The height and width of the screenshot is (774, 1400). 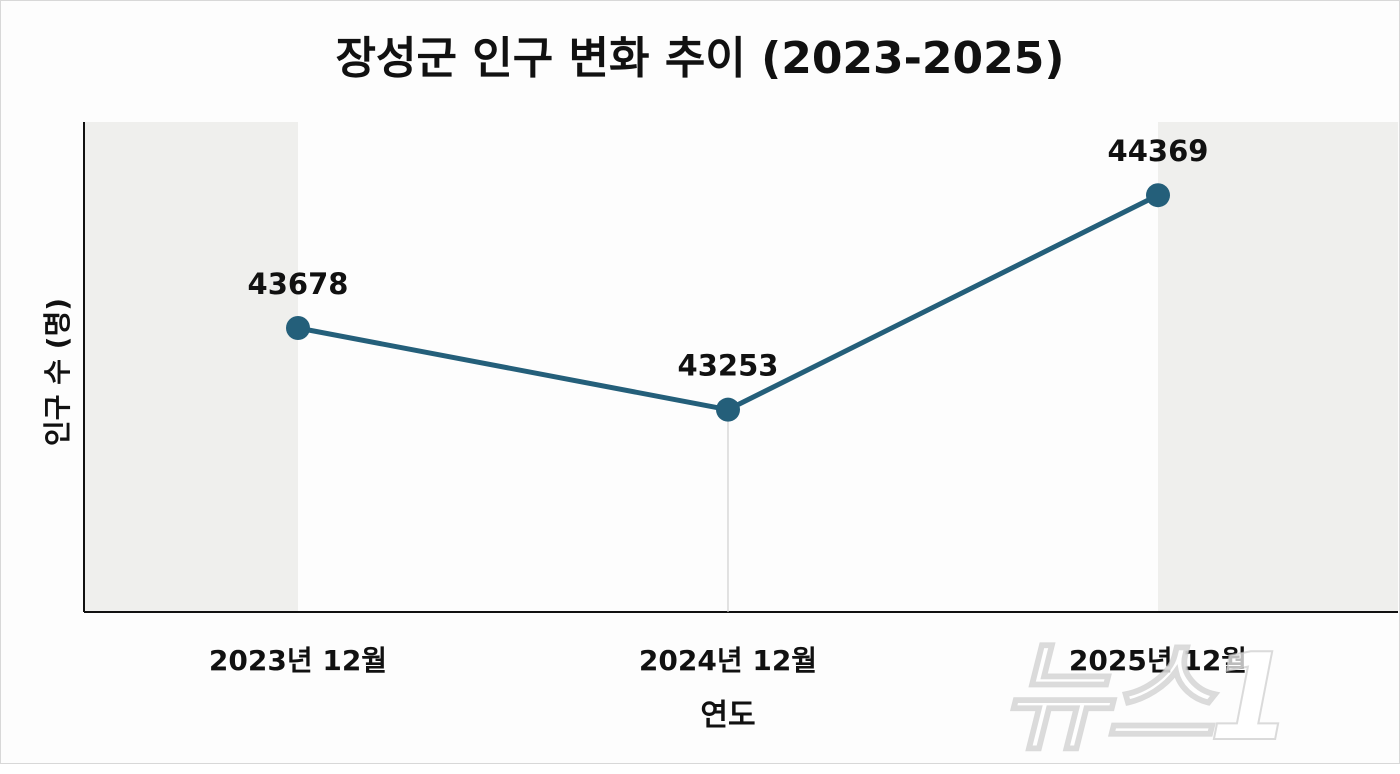 What do you see at coordinates (728, 660) in the screenshot?
I see `x-tick-label-2: 2024년 12월` at bounding box center [728, 660].